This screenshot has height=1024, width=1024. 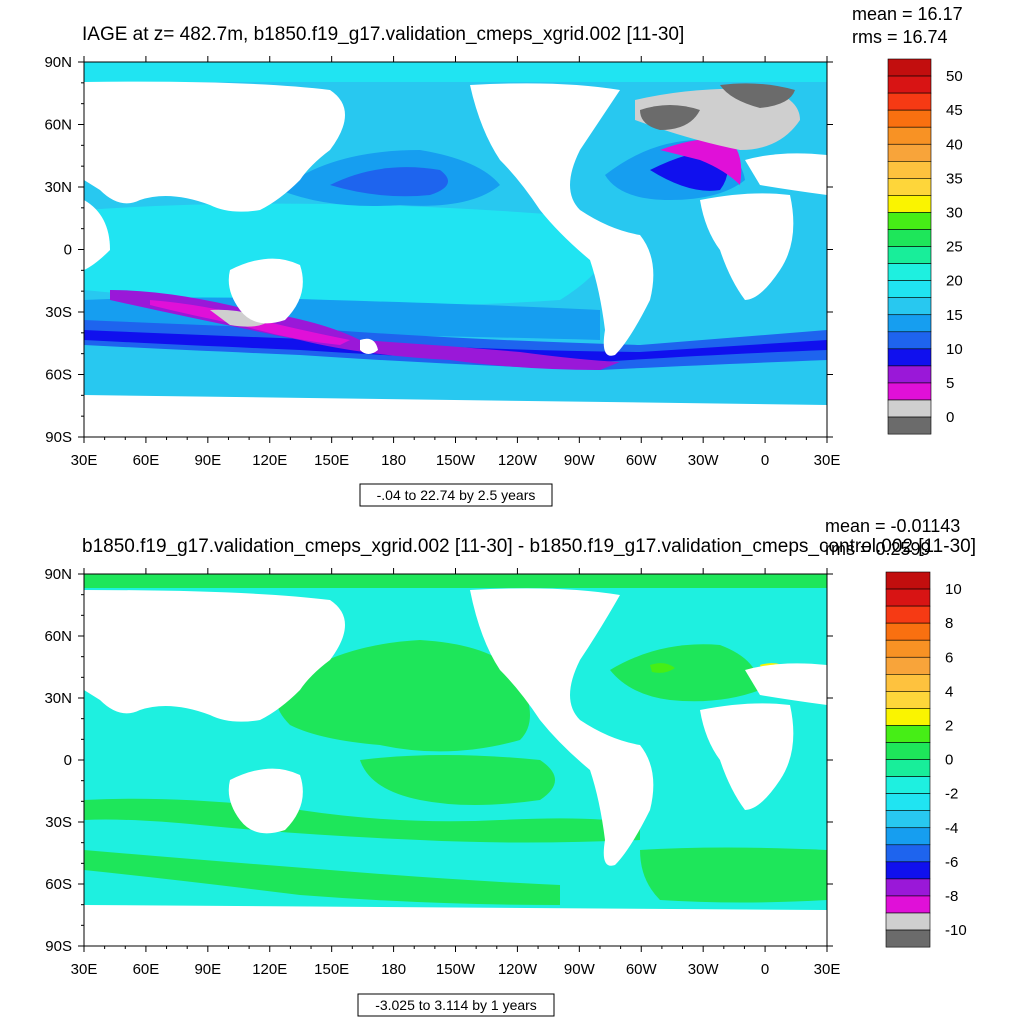 What do you see at coordinates (954, 76) in the screenshot?
I see `colorbar-label: 50` at bounding box center [954, 76].